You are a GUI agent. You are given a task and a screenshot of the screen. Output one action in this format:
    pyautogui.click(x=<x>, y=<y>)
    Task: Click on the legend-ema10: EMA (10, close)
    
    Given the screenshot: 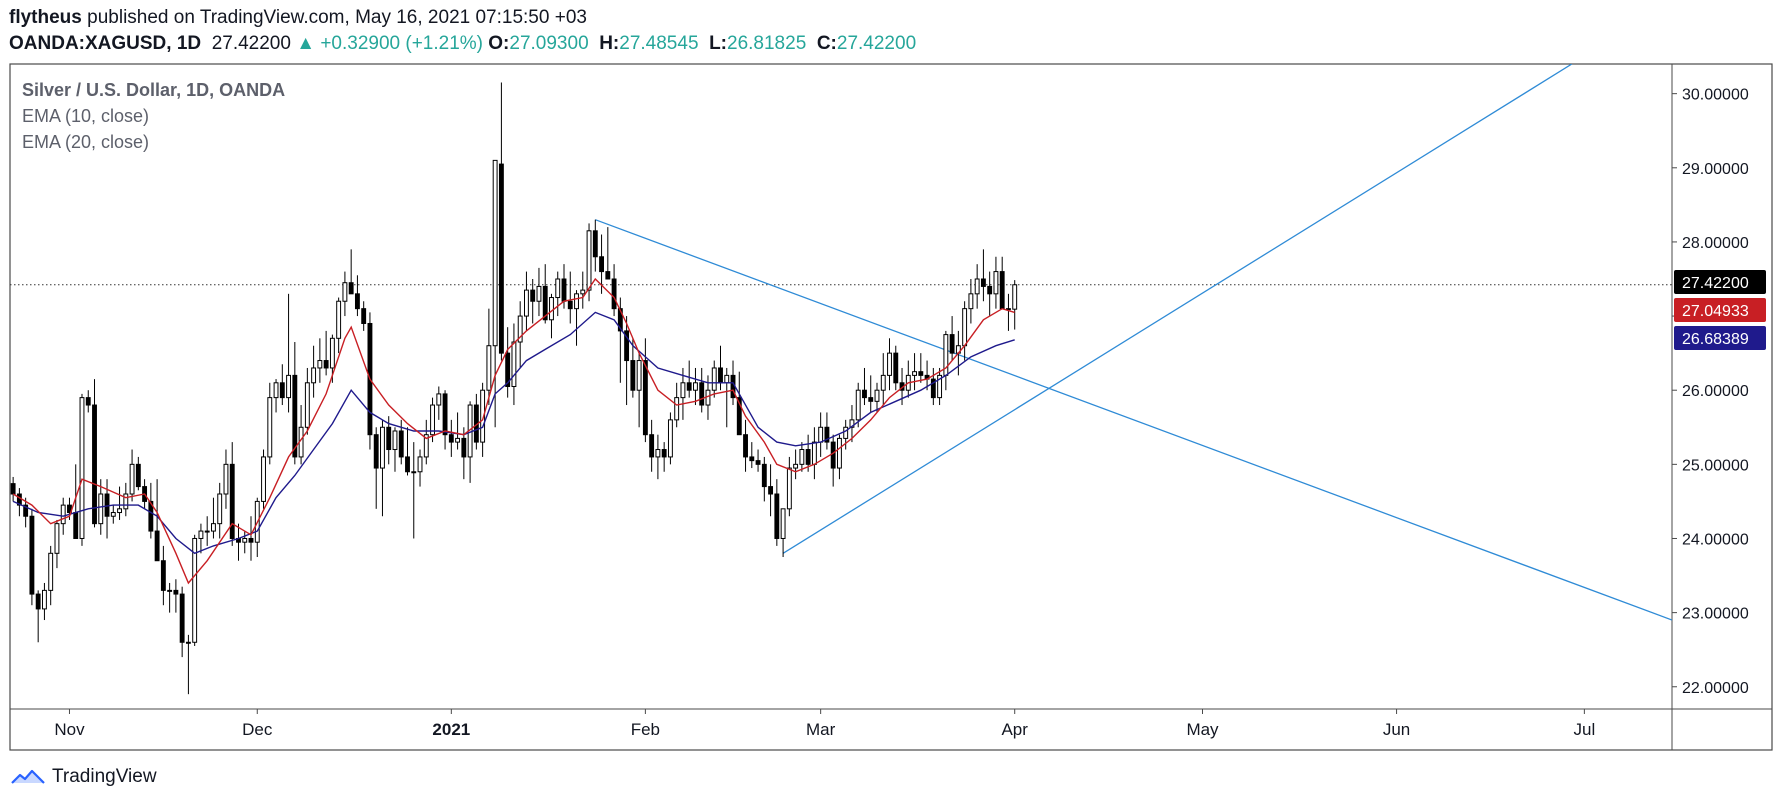 What is the action you would take?
    pyautogui.click(x=85, y=116)
    